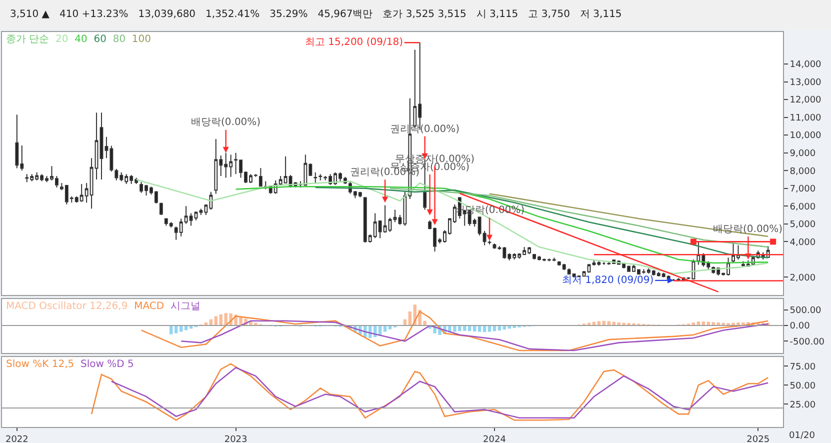 The width and height of the screenshot is (831, 443). Describe the element at coordinates (803, 386) in the screenshot. I see `y-tick-label: 50.00` at that location.